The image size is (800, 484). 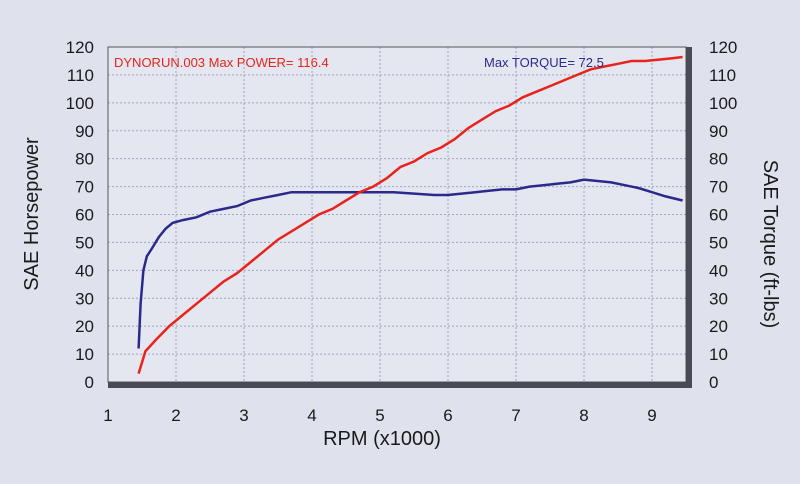 What do you see at coordinates (400, 385) in the screenshot?
I see `plot-frame-shadow-bottom` at bounding box center [400, 385].